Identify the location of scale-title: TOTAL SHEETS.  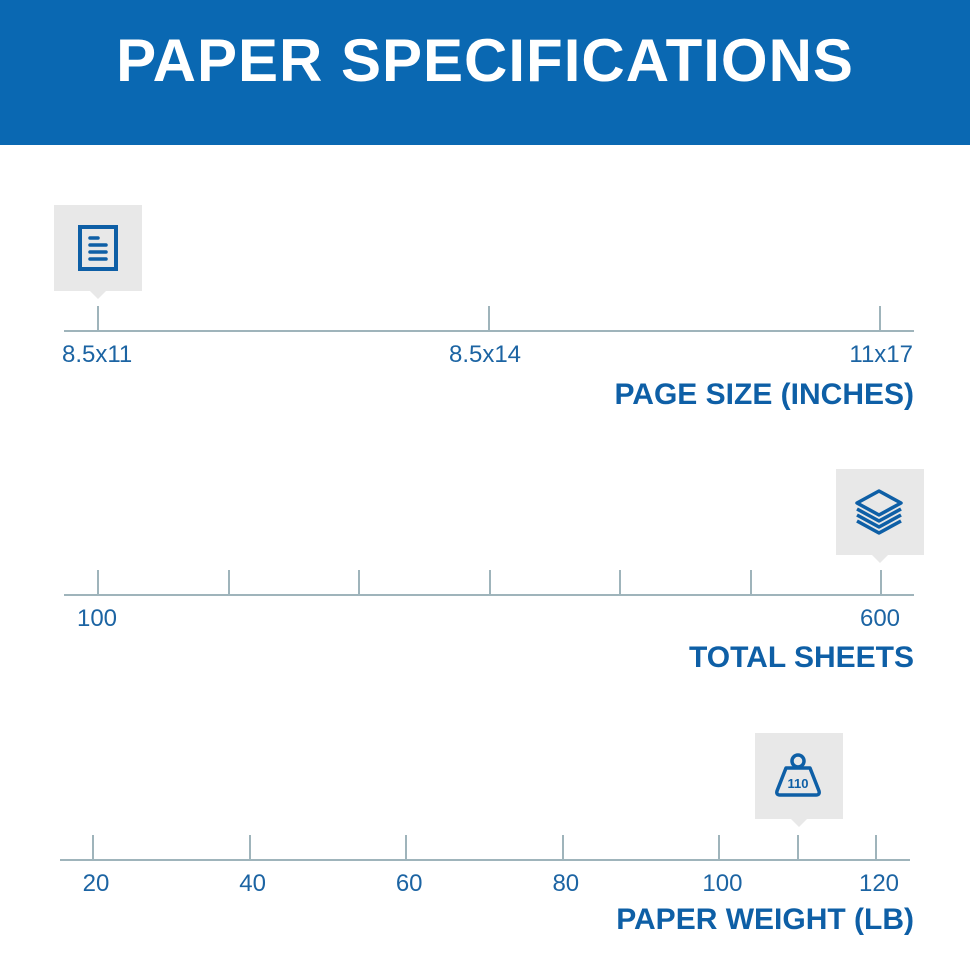
(801, 657).